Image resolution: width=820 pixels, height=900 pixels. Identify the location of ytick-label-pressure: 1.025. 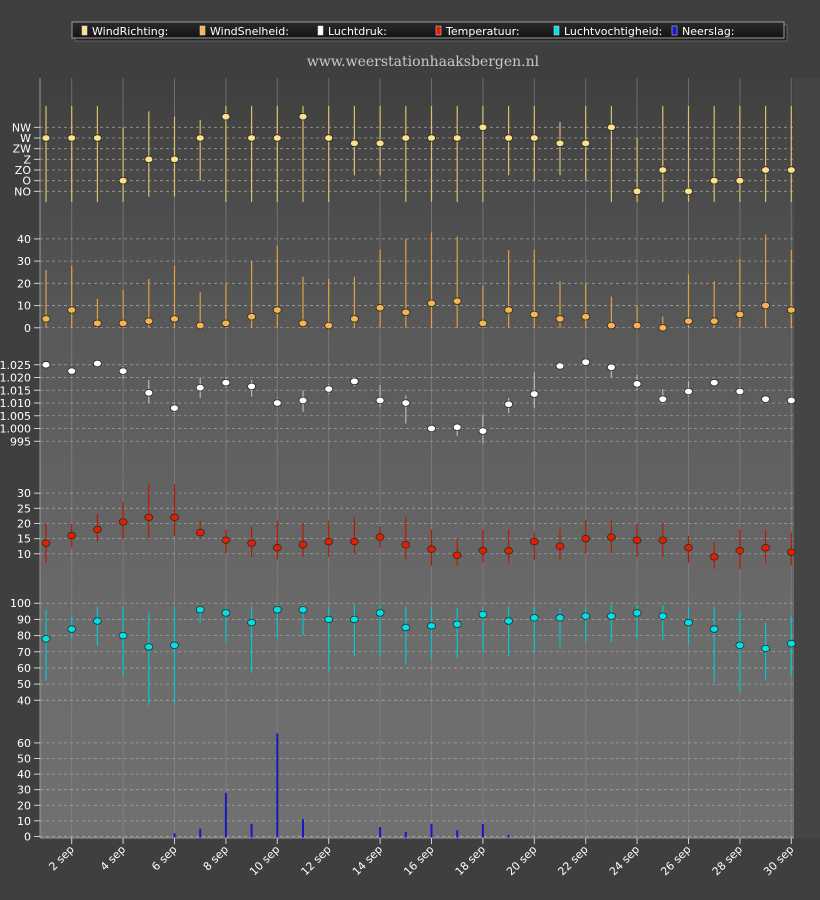
(15, 365).